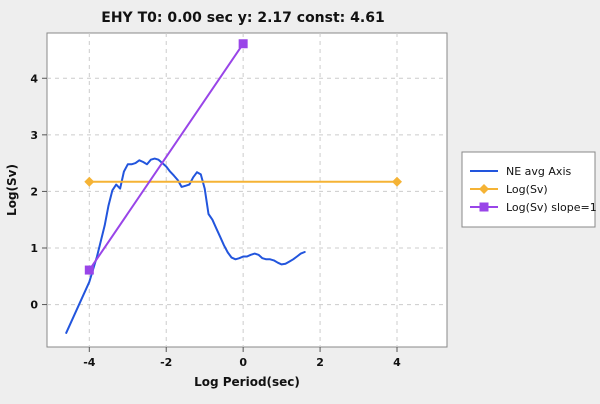 The height and width of the screenshot is (404, 600). What do you see at coordinates (34, 305) in the screenshot?
I see `y-tick-label: 0` at bounding box center [34, 305].